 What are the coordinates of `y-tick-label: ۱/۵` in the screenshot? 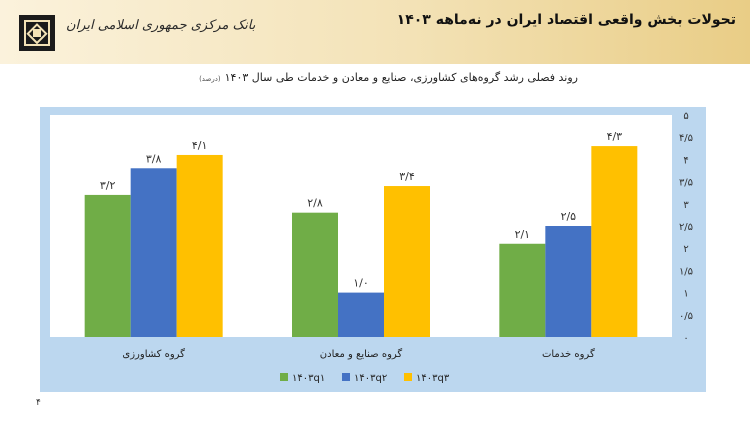 It's located at (686, 271).